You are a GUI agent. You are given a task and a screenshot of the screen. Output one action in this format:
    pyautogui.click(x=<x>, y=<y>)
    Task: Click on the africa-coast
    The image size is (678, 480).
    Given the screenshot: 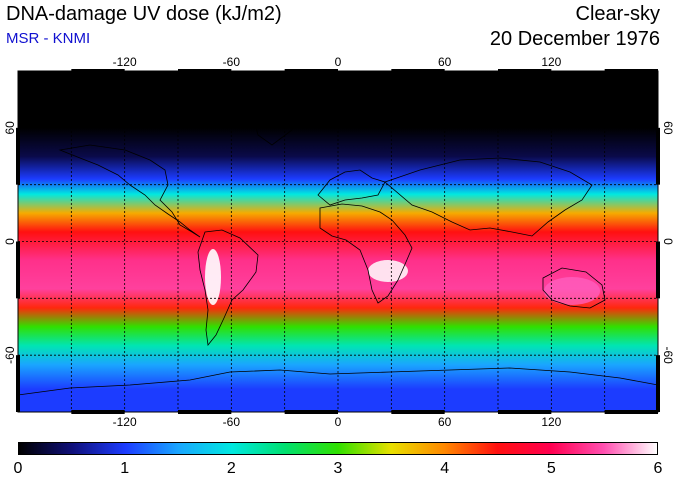 What is the action you would take?
    pyautogui.click(x=366, y=253)
    